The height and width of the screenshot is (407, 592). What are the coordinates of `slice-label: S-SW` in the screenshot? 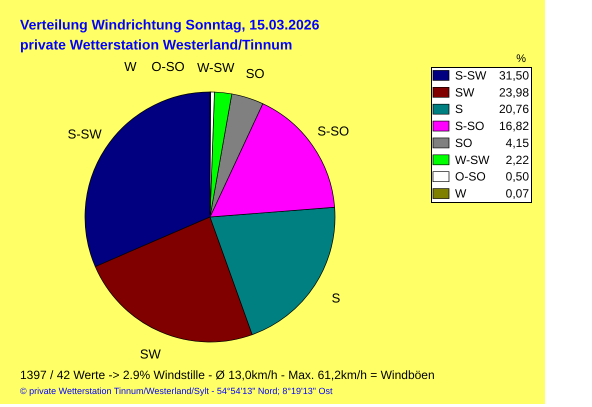 It's located at (85, 134).